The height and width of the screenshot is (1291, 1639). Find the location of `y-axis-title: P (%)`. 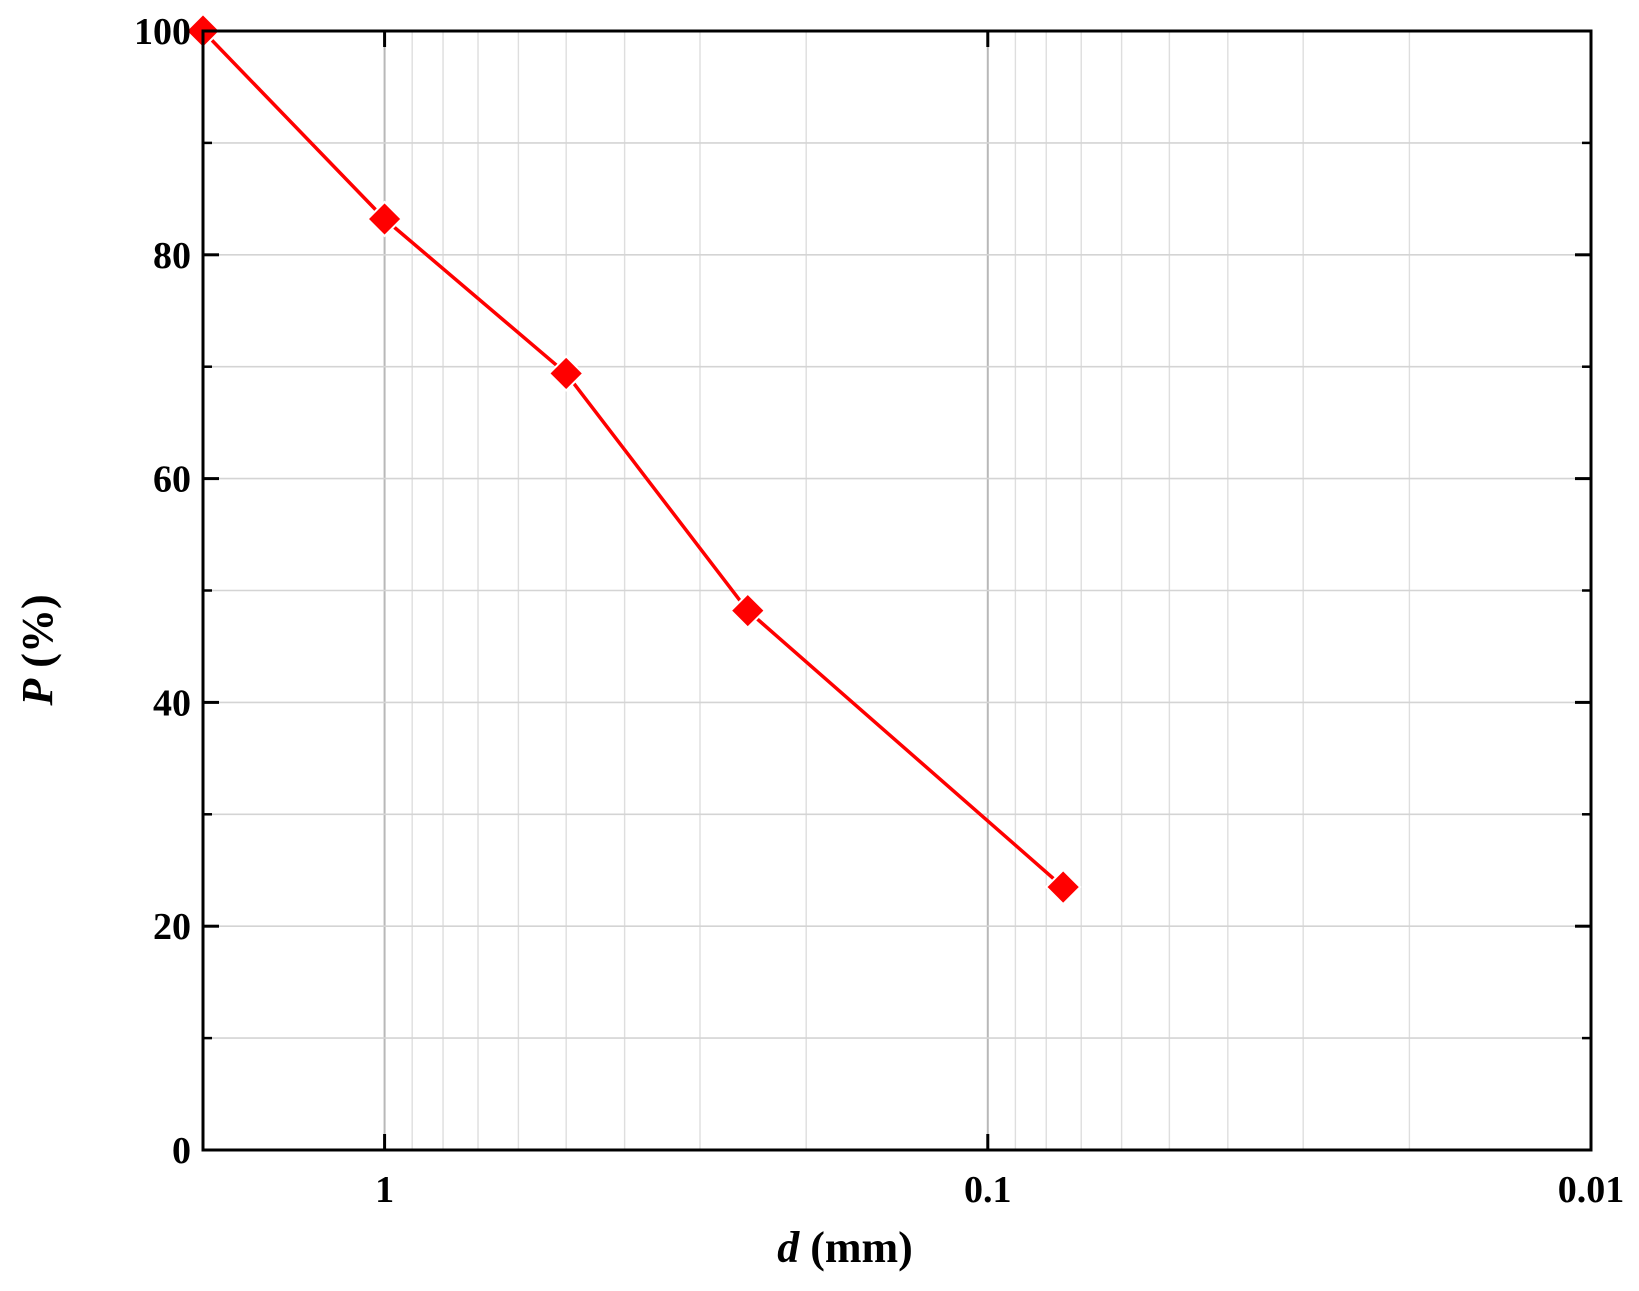

y-axis-title: P (%) is located at coordinates (37, 650).